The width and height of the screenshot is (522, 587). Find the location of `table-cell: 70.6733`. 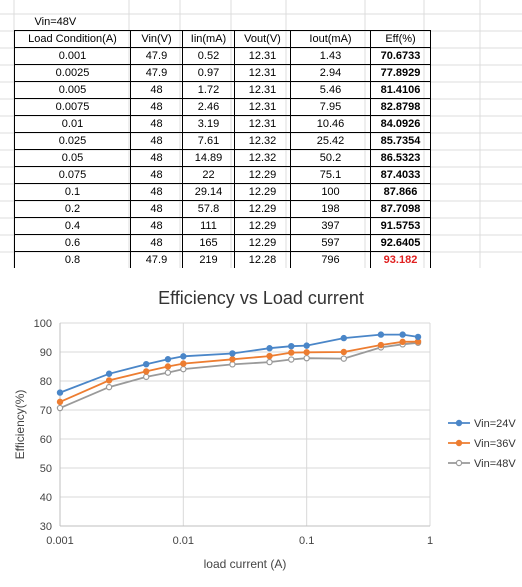

table-cell: 70.6733 is located at coordinates (400, 56).